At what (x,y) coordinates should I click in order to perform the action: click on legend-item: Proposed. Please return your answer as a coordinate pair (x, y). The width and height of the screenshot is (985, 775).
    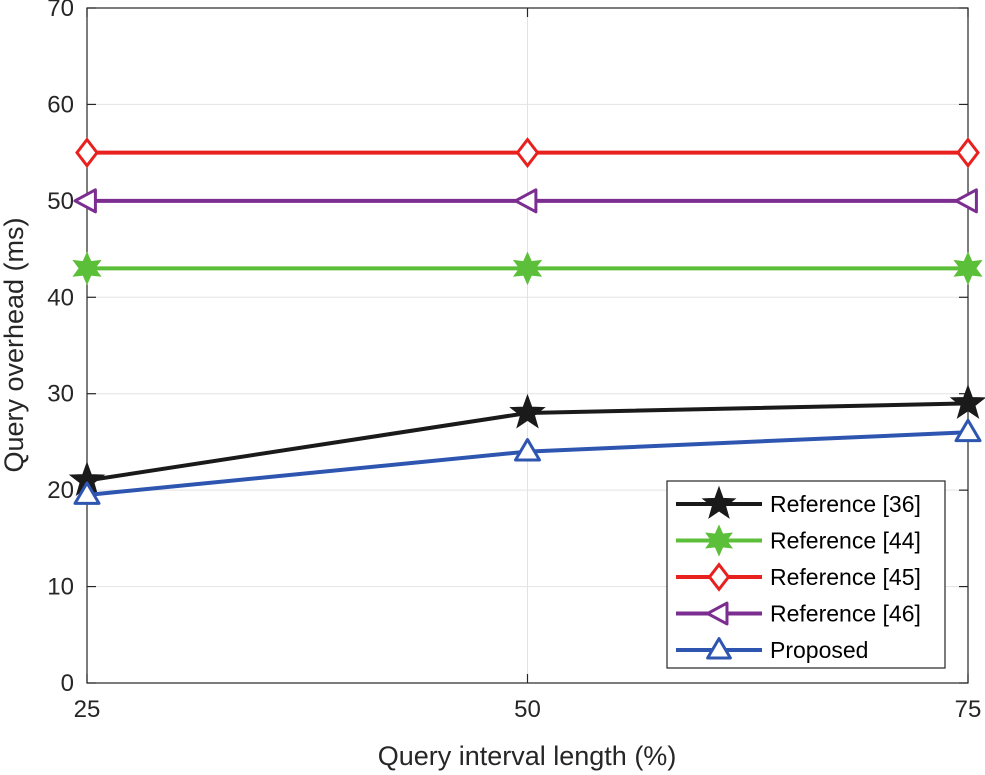
    Looking at the image, I should click on (772, 650).